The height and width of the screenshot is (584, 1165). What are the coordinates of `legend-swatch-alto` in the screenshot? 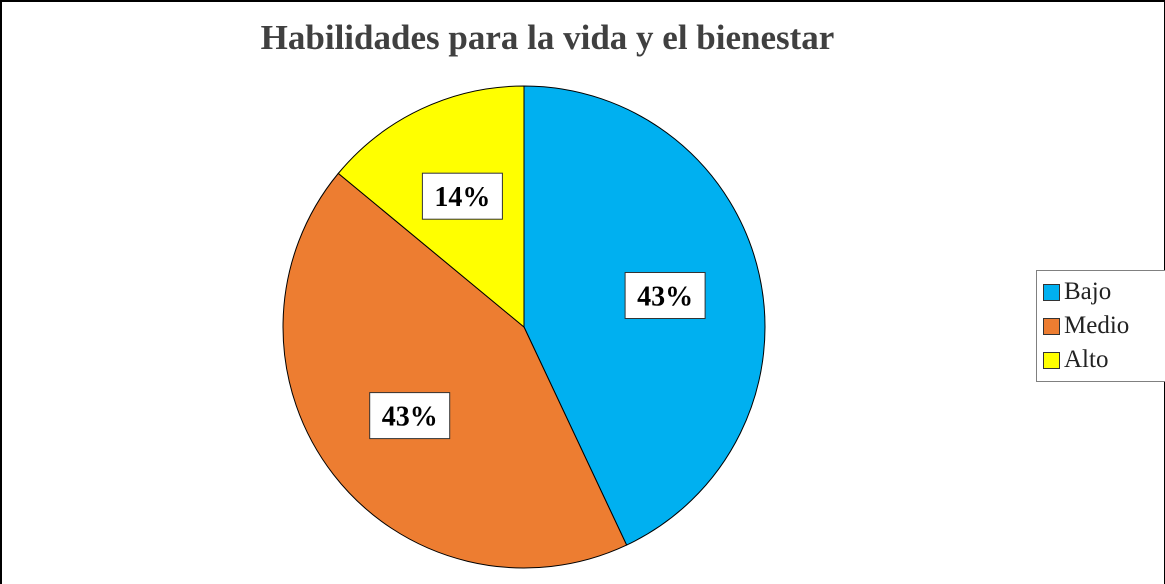 It's located at (1051, 360).